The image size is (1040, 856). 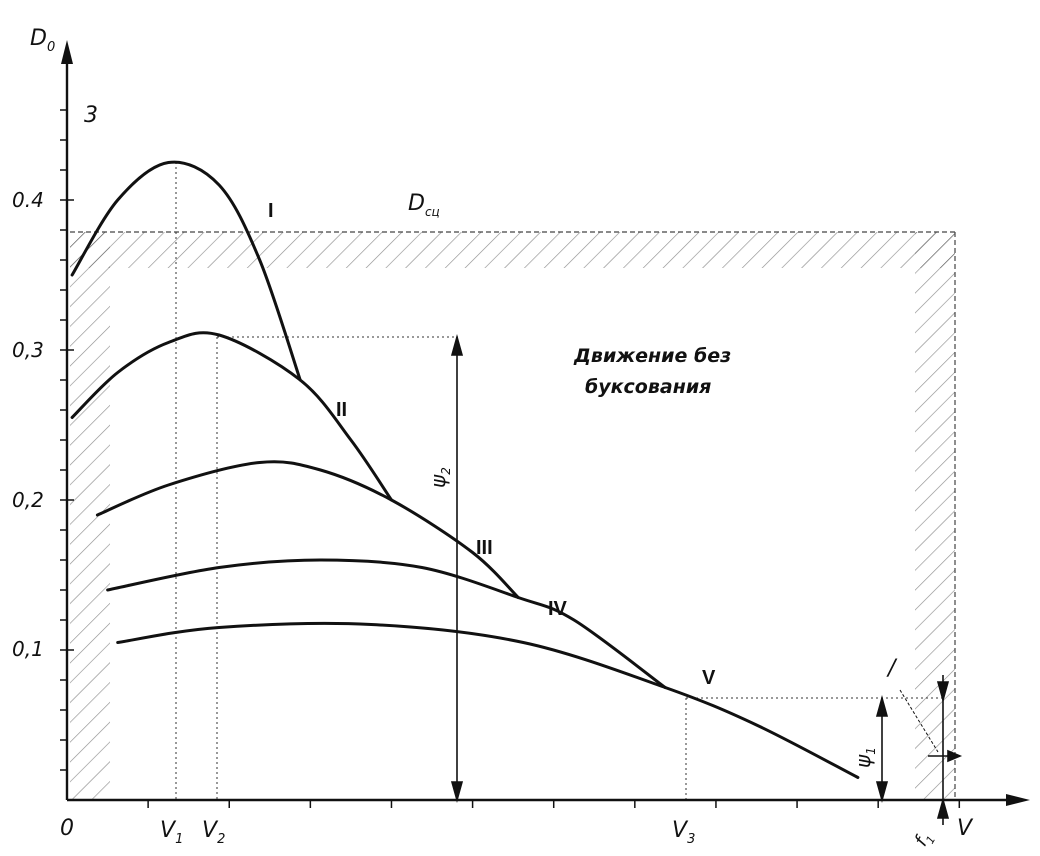 I want to click on x-tick-label-v2-sub: 2, so click(x=221, y=839).